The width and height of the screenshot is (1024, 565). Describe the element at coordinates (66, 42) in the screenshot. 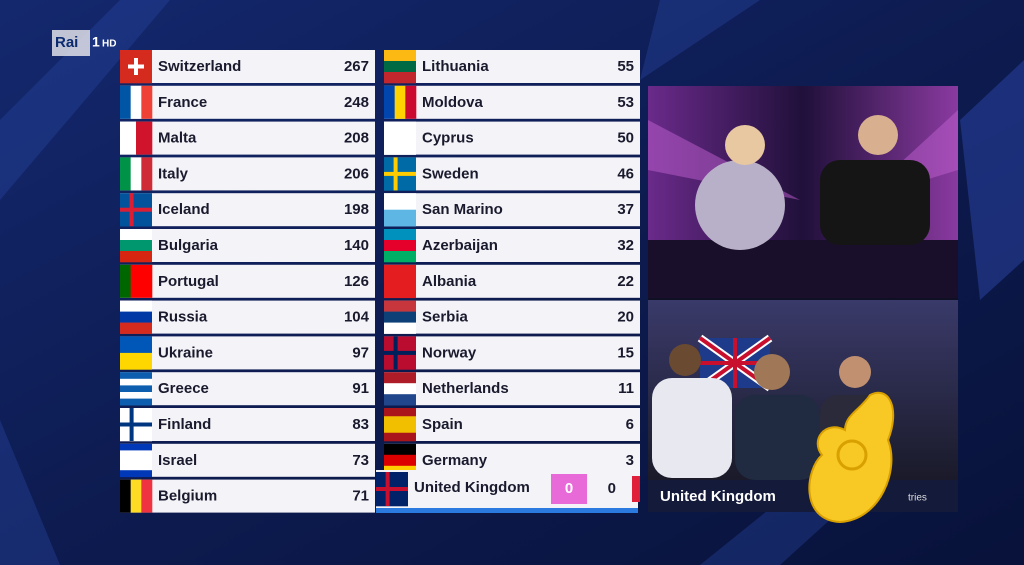

I see `logo-name: Rai` at that location.